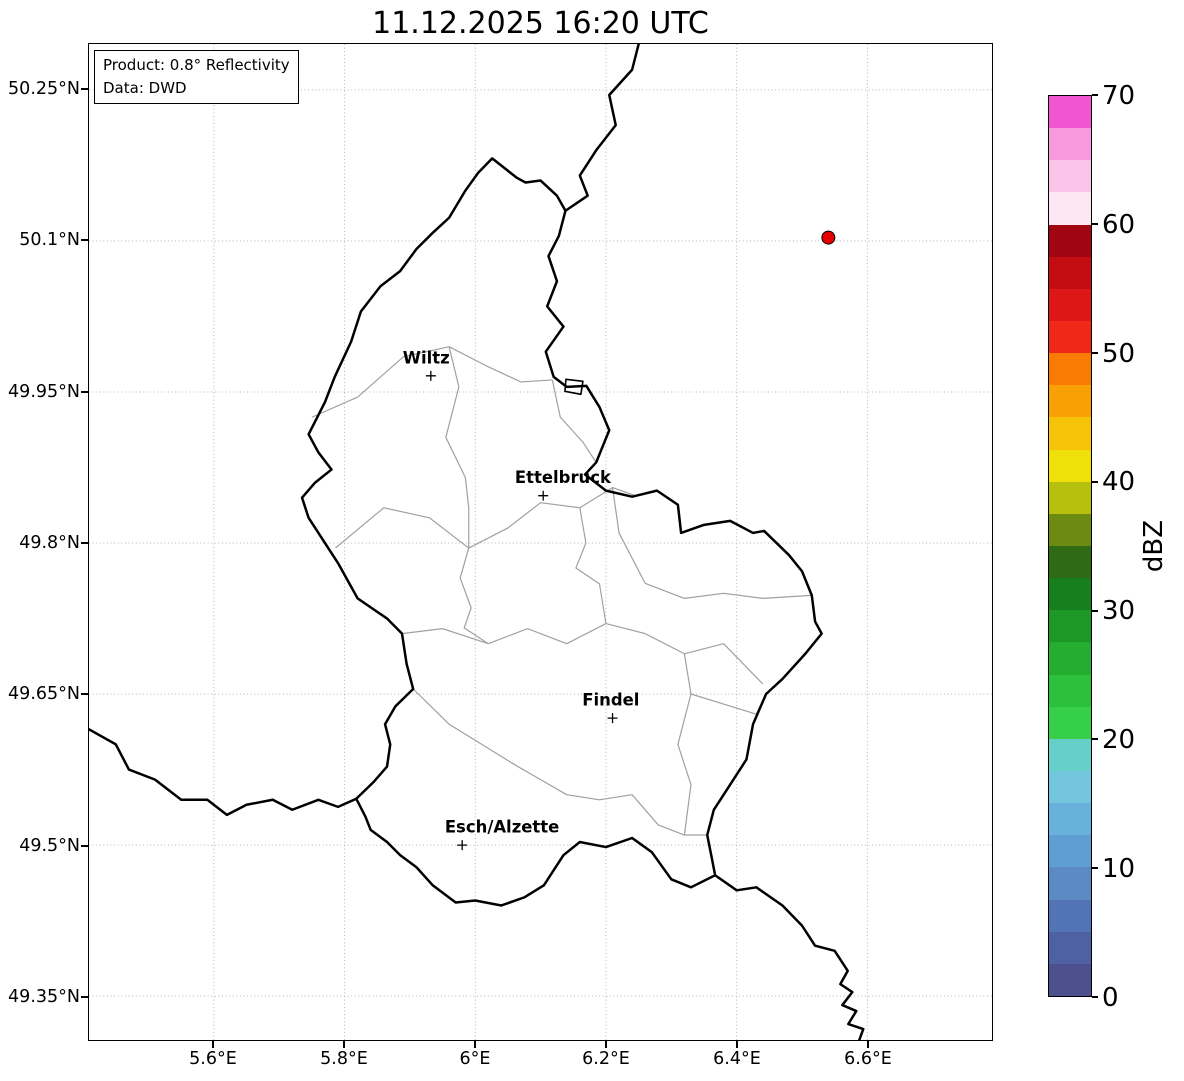  What do you see at coordinates (610, 700) in the screenshot?
I see `city-label-findel: Findel` at bounding box center [610, 700].